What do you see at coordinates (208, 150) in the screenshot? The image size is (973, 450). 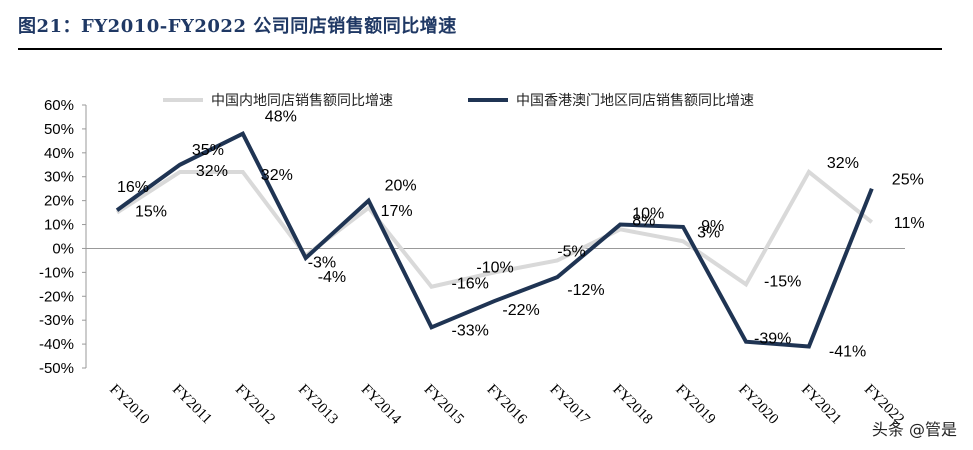 I see `data-label-hkmacau: 35%` at bounding box center [208, 150].